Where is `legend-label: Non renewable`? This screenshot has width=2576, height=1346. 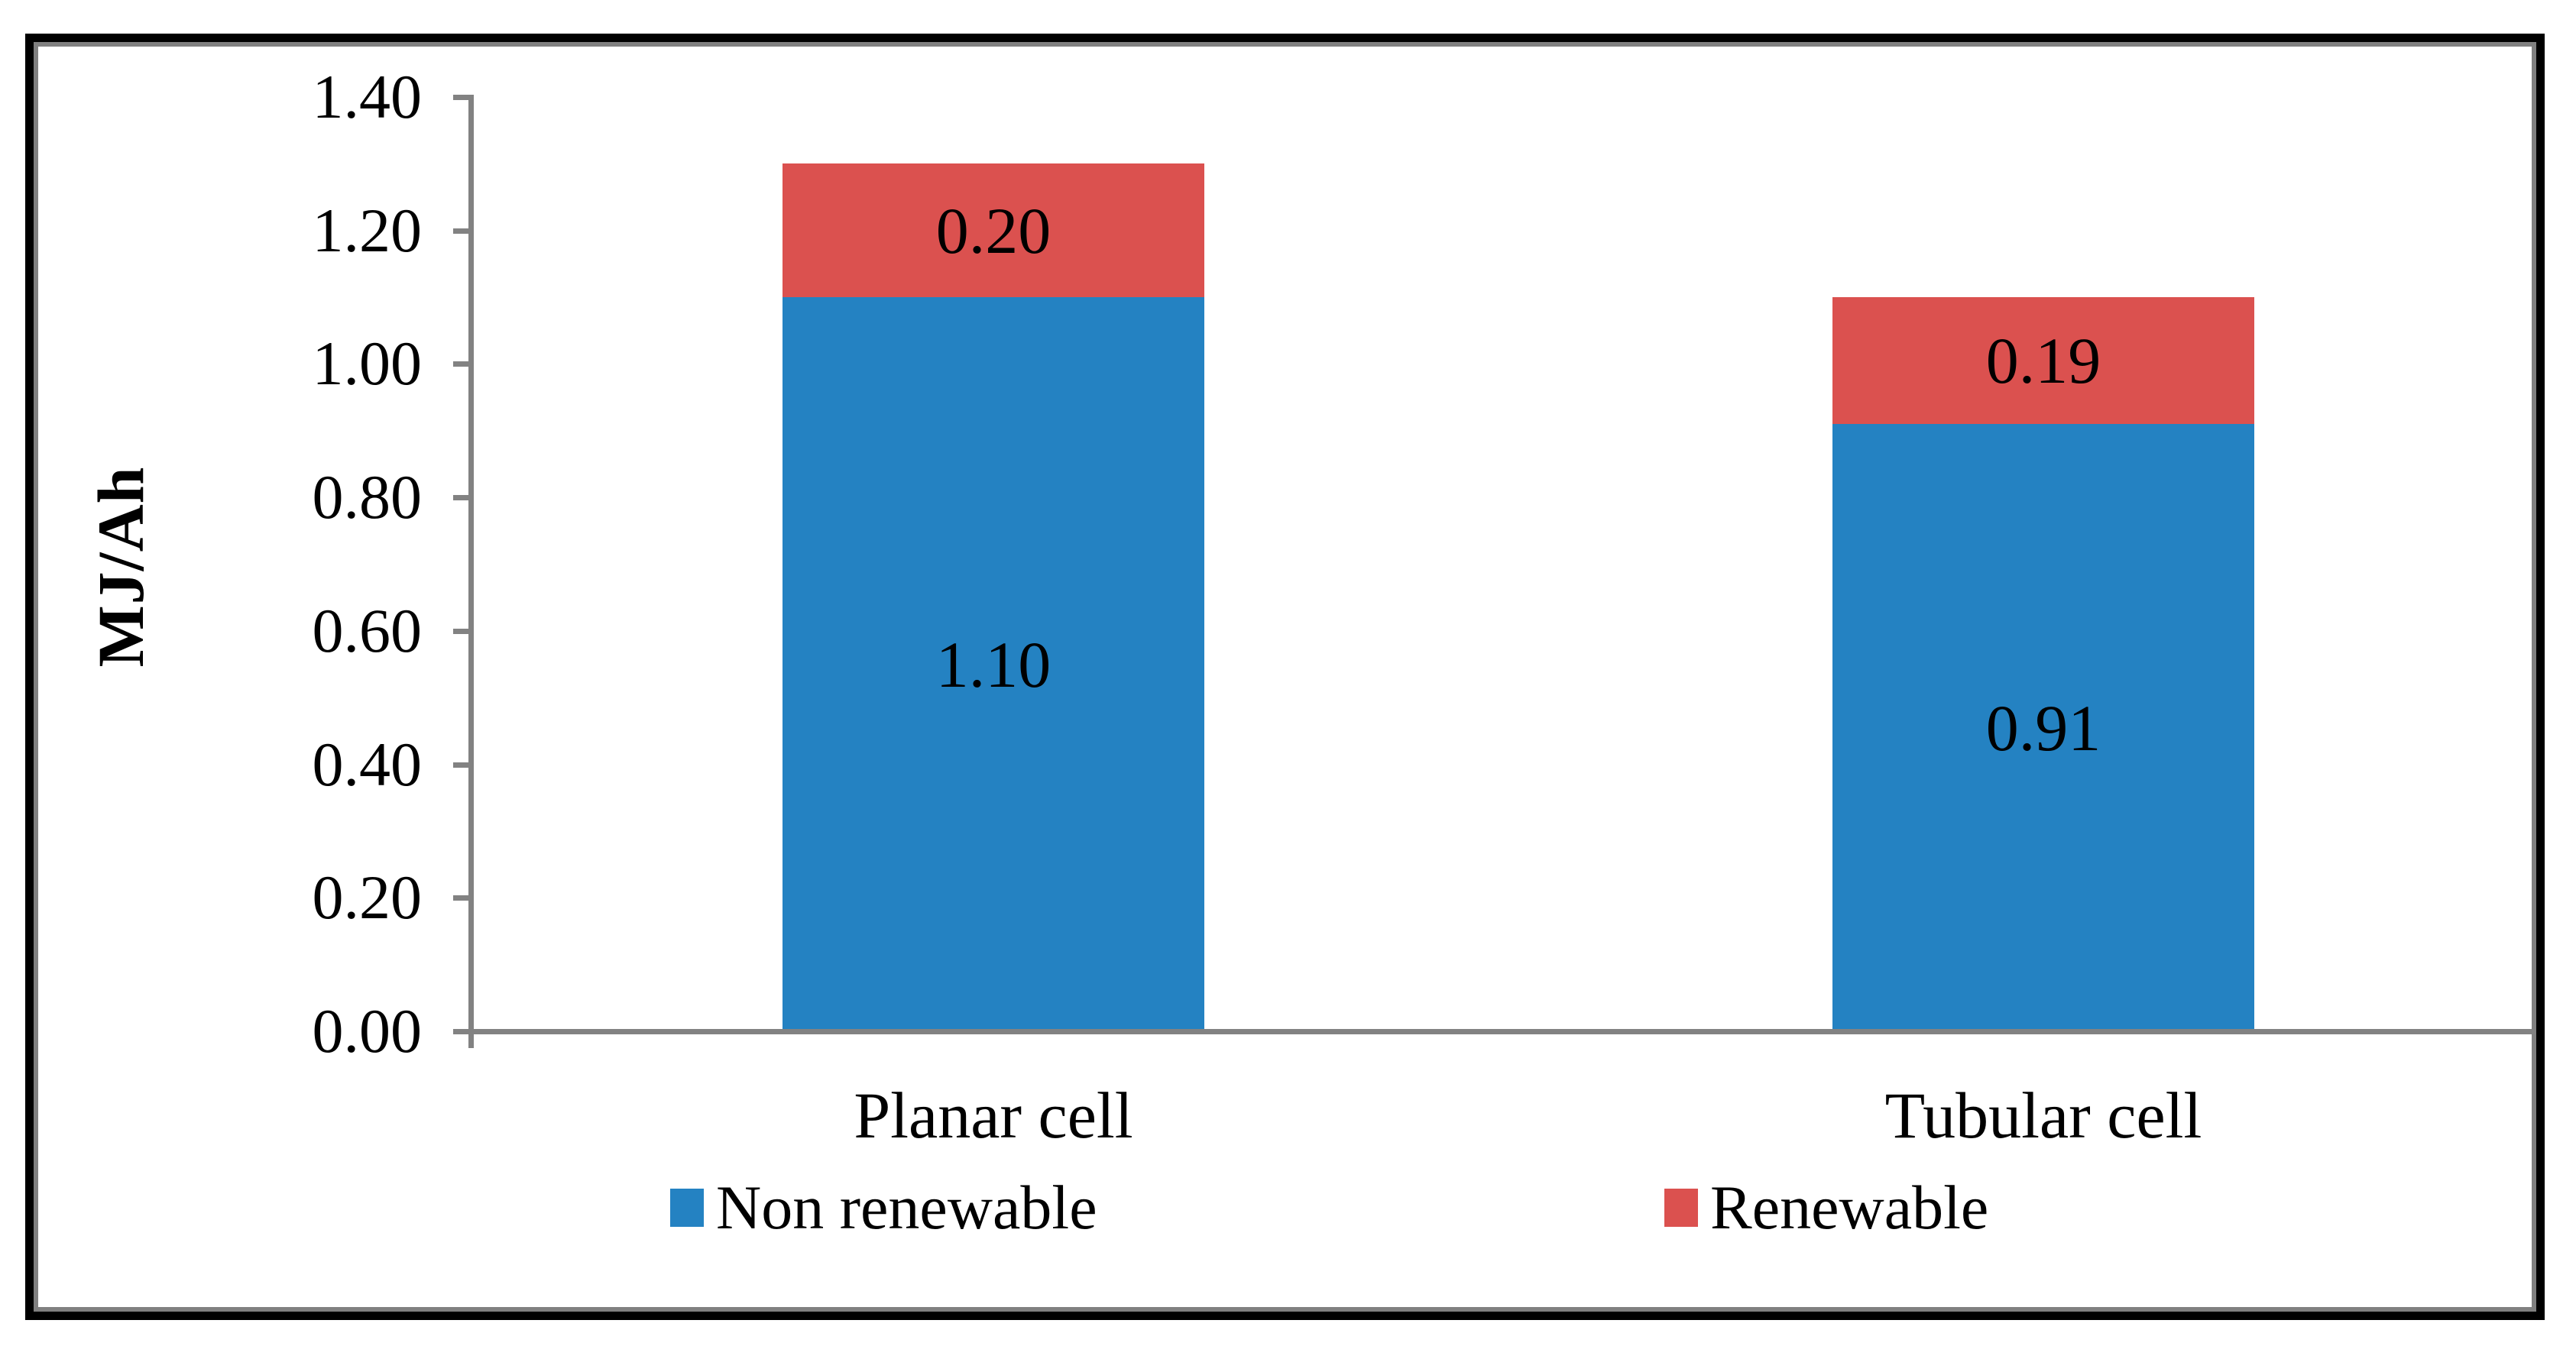
legend-label: Non renewable is located at coordinates (907, 1207).